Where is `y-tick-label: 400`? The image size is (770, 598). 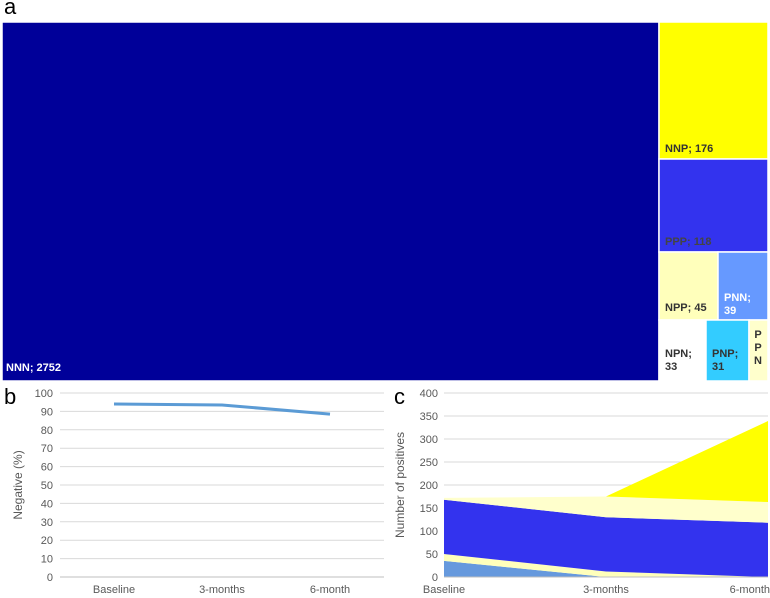
y-tick-label: 400 is located at coordinates (429, 394).